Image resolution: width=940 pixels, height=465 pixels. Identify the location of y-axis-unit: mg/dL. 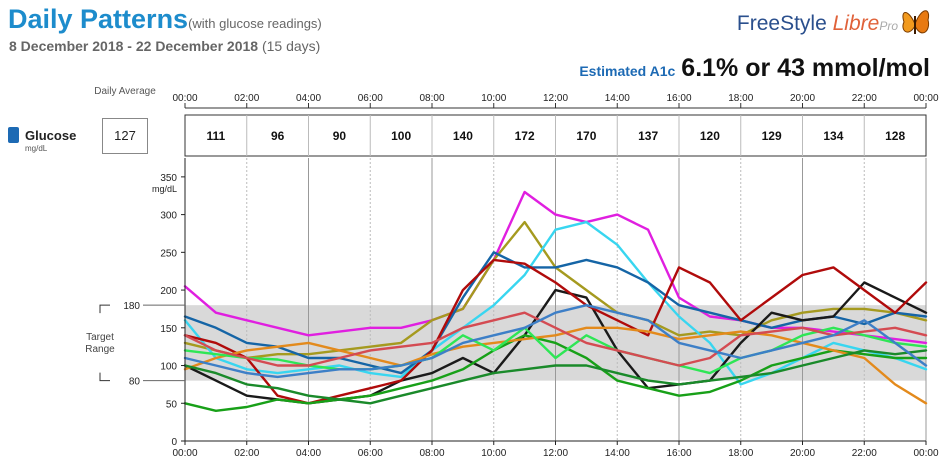
(164, 189).